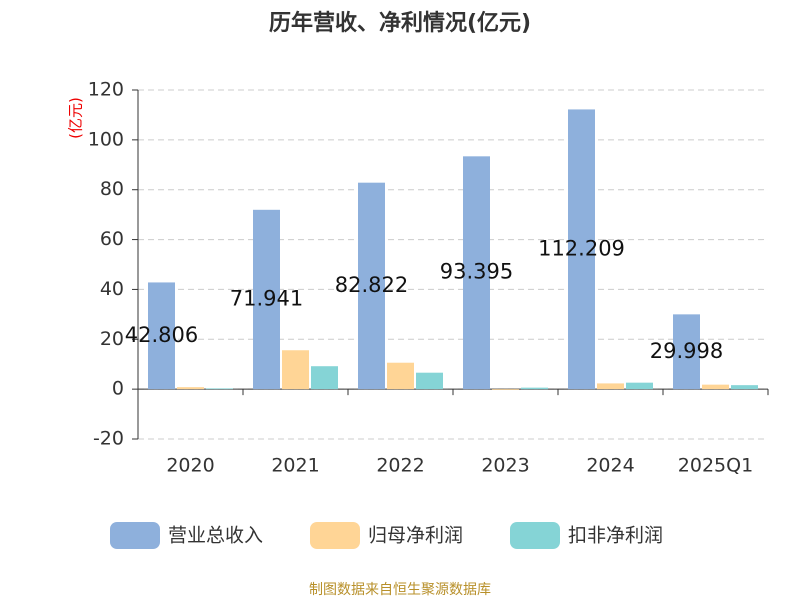  Describe the element at coordinates (295, 466) in the screenshot. I see `x-tick-label: 2021` at that location.